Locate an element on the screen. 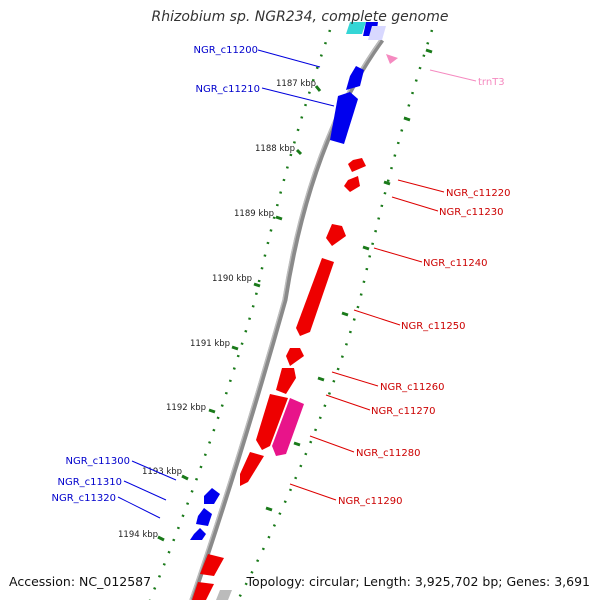 Image resolution: width=600 pixels, height=600 pixels. gene-label: NGR_c11260 is located at coordinates (412, 387).